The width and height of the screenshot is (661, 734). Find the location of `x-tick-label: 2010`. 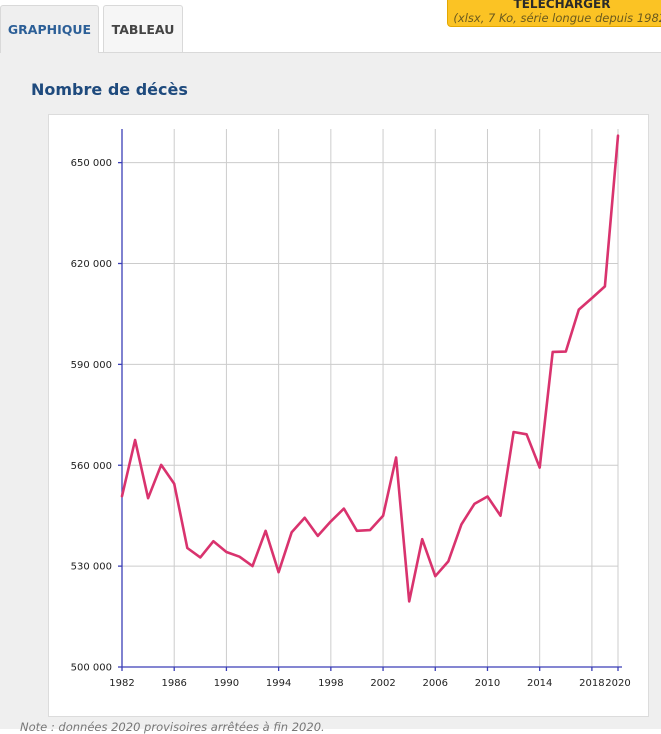

x-tick-label: 2010 is located at coordinates (487, 683).